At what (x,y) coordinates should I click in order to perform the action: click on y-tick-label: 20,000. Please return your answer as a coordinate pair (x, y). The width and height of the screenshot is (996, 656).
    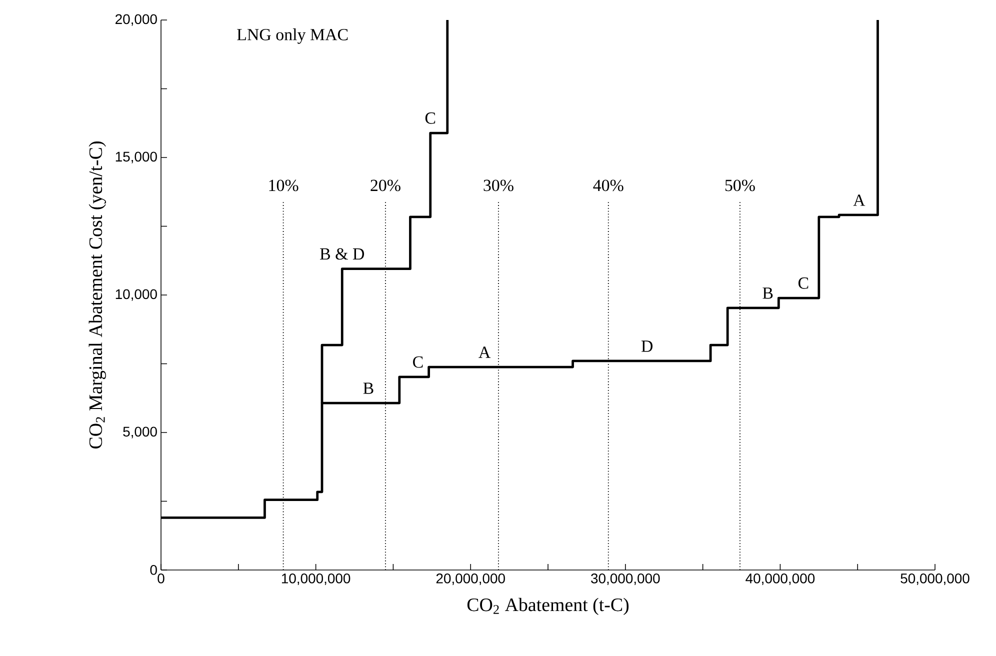
    Looking at the image, I should click on (136, 20).